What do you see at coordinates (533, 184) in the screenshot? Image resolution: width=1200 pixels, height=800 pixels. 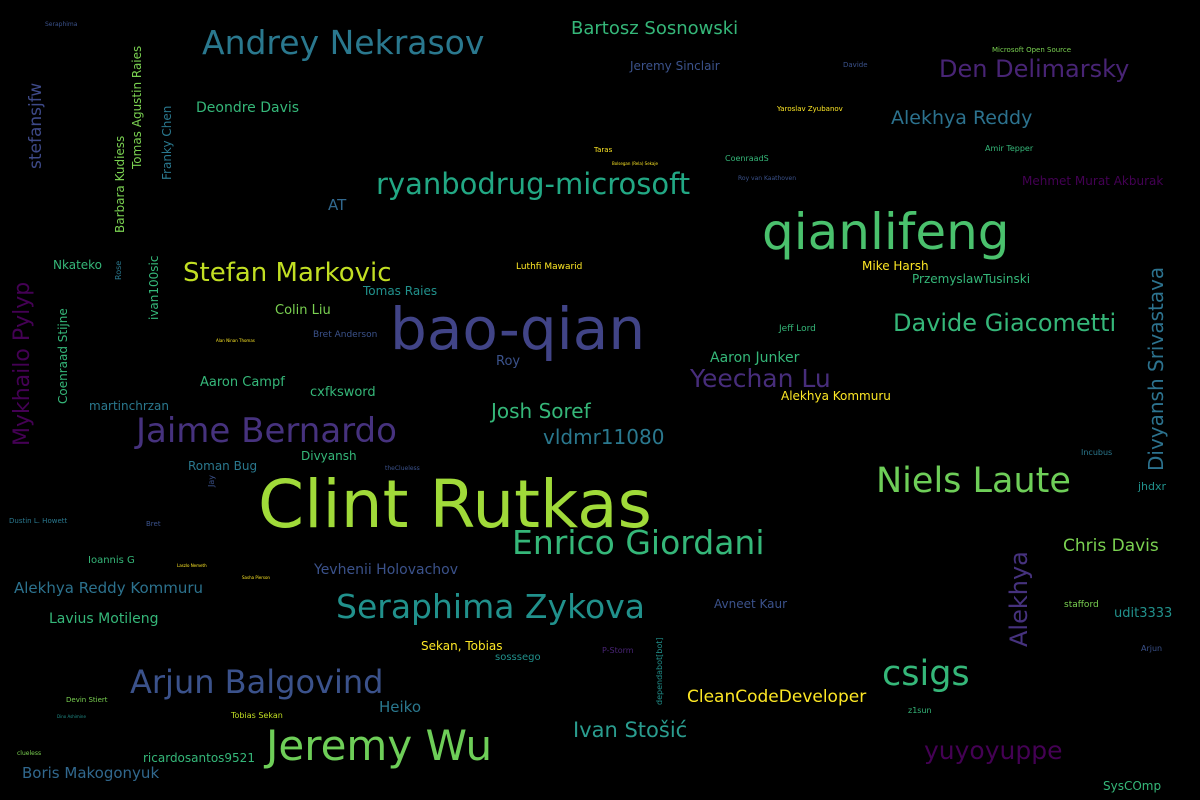 I see `word: ryanbodrug-microsoft` at bounding box center [533, 184].